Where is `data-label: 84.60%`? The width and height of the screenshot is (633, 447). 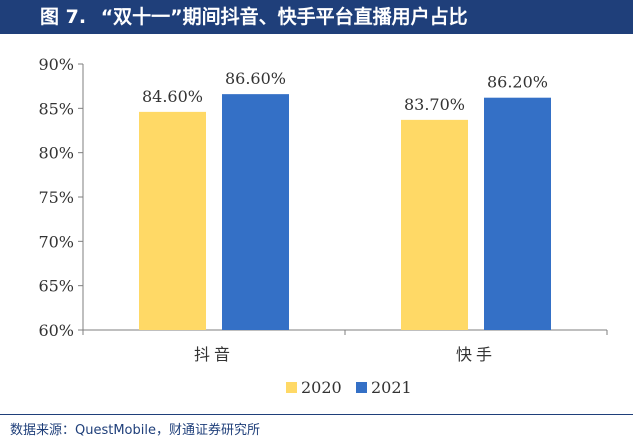 data-label: 84.60% is located at coordinates (172, 96).